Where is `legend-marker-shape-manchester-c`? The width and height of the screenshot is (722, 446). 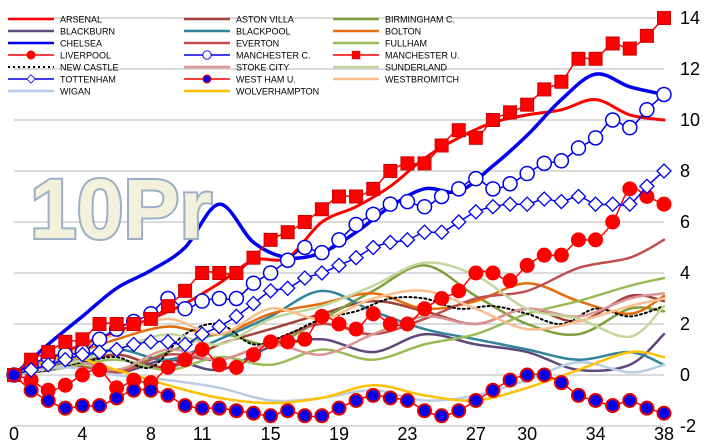 legend-marker-shape-manchester-c is located at coordinates (207, 55).